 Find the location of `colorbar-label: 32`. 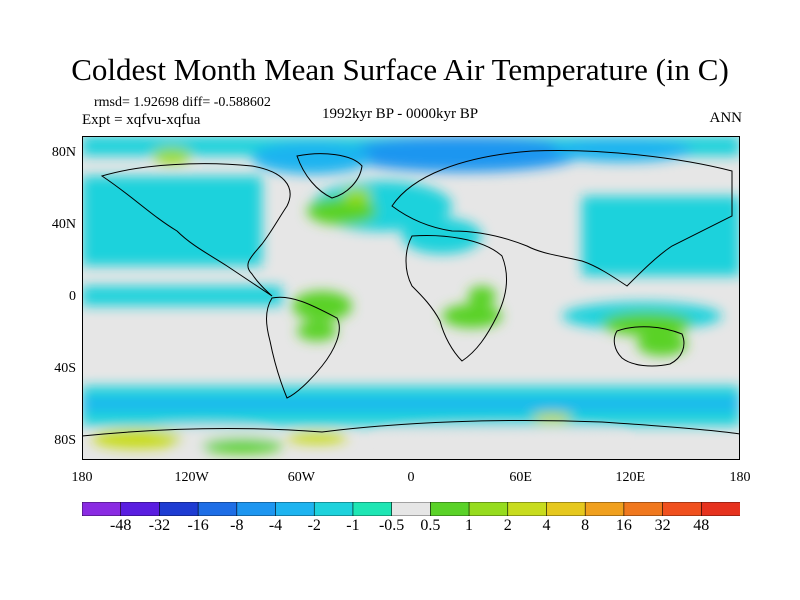

colorbar-label: 32 is located at coordinates (662, 525).